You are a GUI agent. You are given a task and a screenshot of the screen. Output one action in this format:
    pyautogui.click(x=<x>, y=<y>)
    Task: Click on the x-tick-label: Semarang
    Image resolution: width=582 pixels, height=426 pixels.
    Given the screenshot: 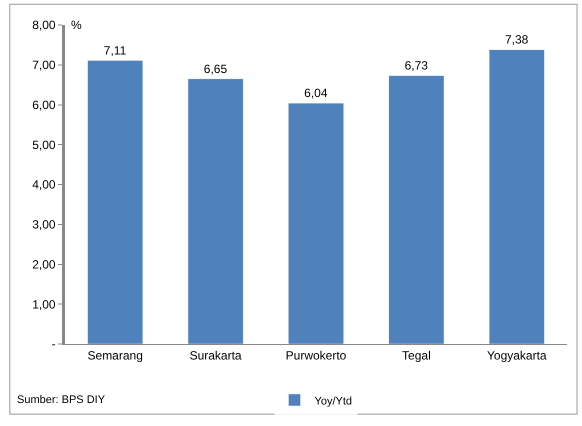 What is the action you would take?
    pyautogui.click(x=115, y=355)
    